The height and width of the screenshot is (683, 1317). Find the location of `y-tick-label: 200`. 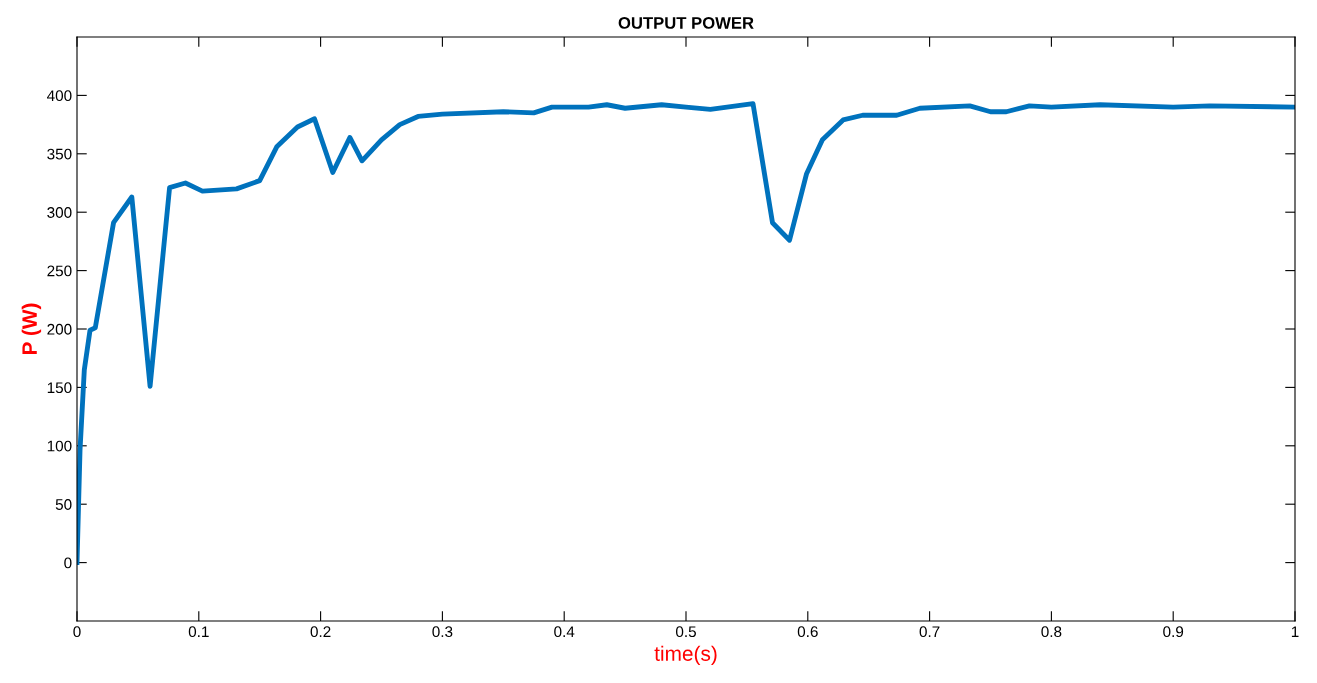

y-tick-label: 200 is located at coordinates (59, 329).